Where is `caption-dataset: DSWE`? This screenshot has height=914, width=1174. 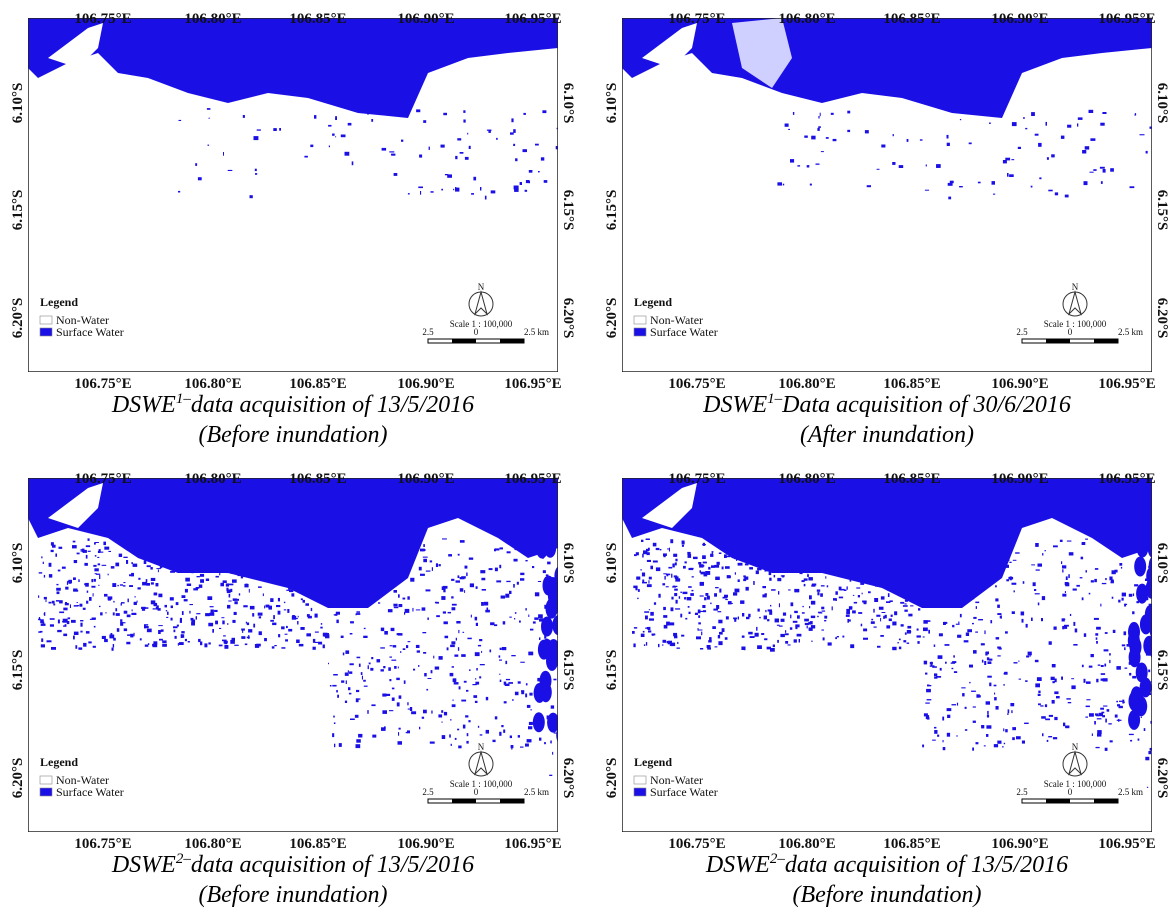 caption-dataset: DSWE is located at coordinates (734, 405).